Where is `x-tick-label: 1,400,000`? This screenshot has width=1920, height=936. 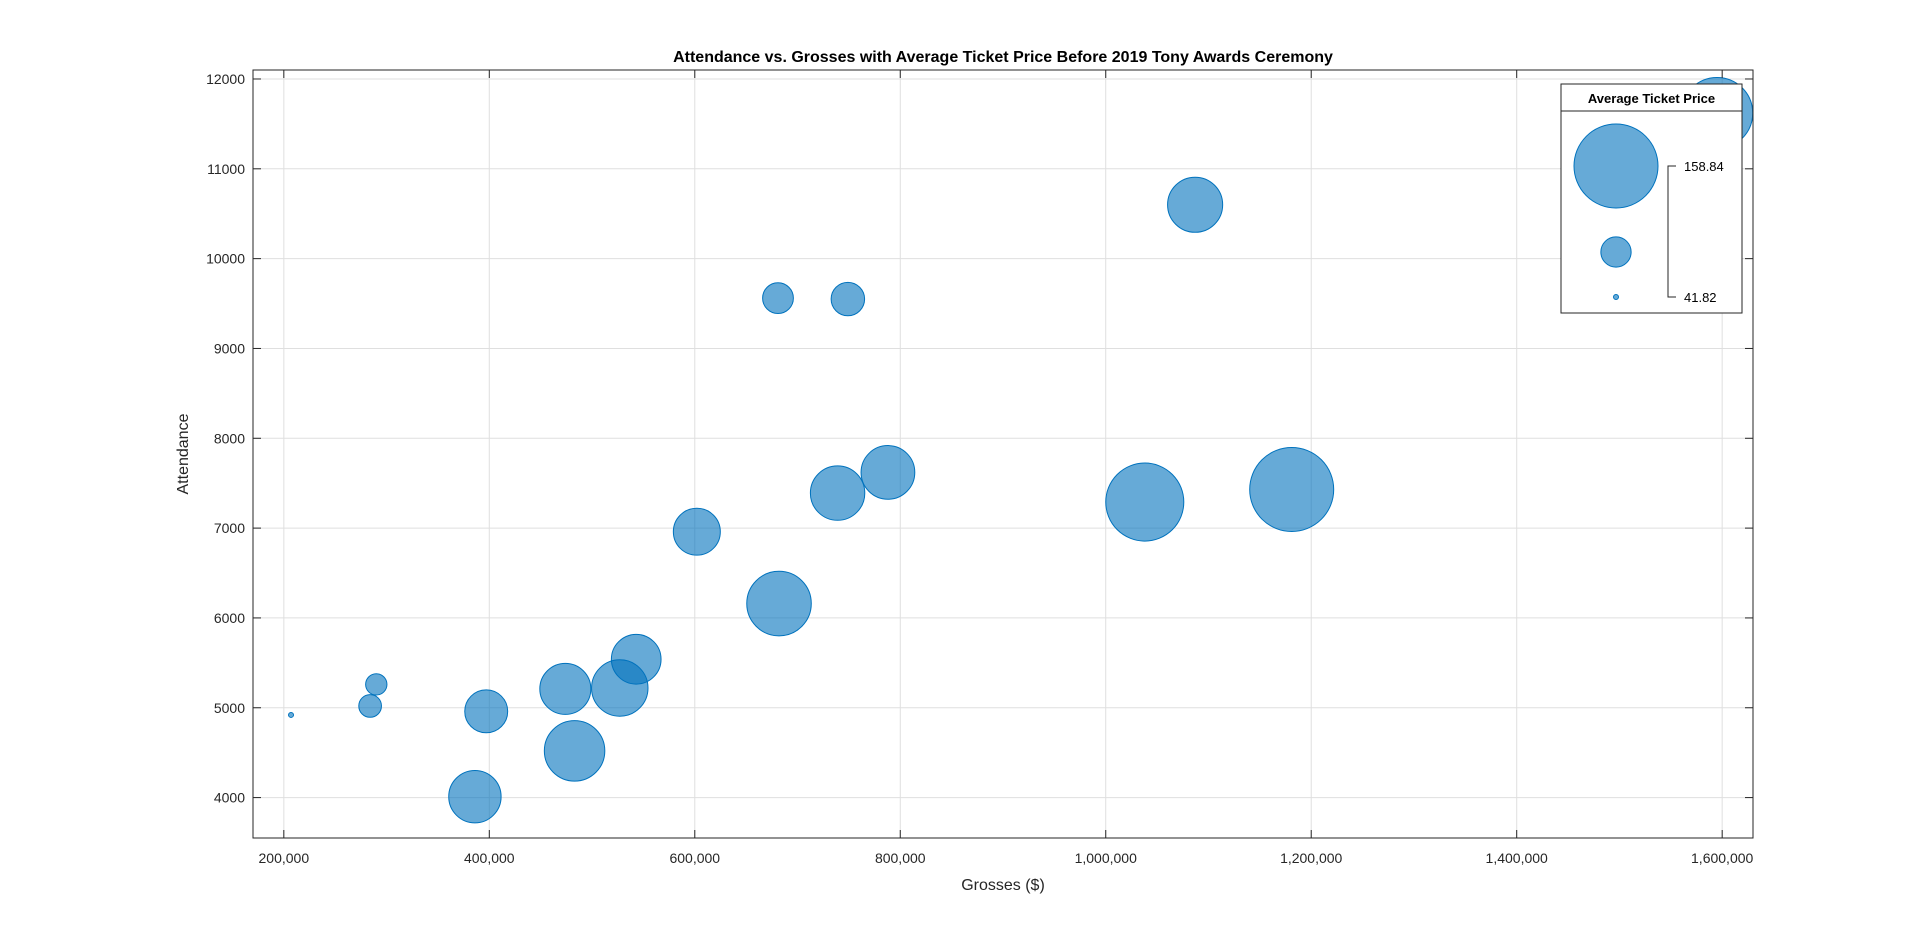 x-tick-label: 1,400,000 is located at coordinates (1517, 858).